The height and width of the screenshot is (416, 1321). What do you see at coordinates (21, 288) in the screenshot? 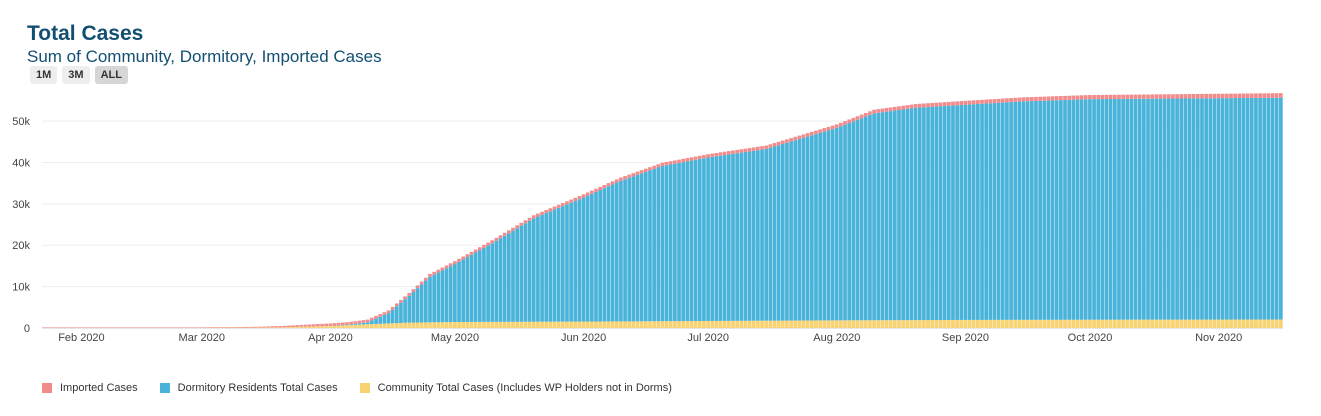
I see `y-tick-label: 10k` at bounding box center [21, 288].